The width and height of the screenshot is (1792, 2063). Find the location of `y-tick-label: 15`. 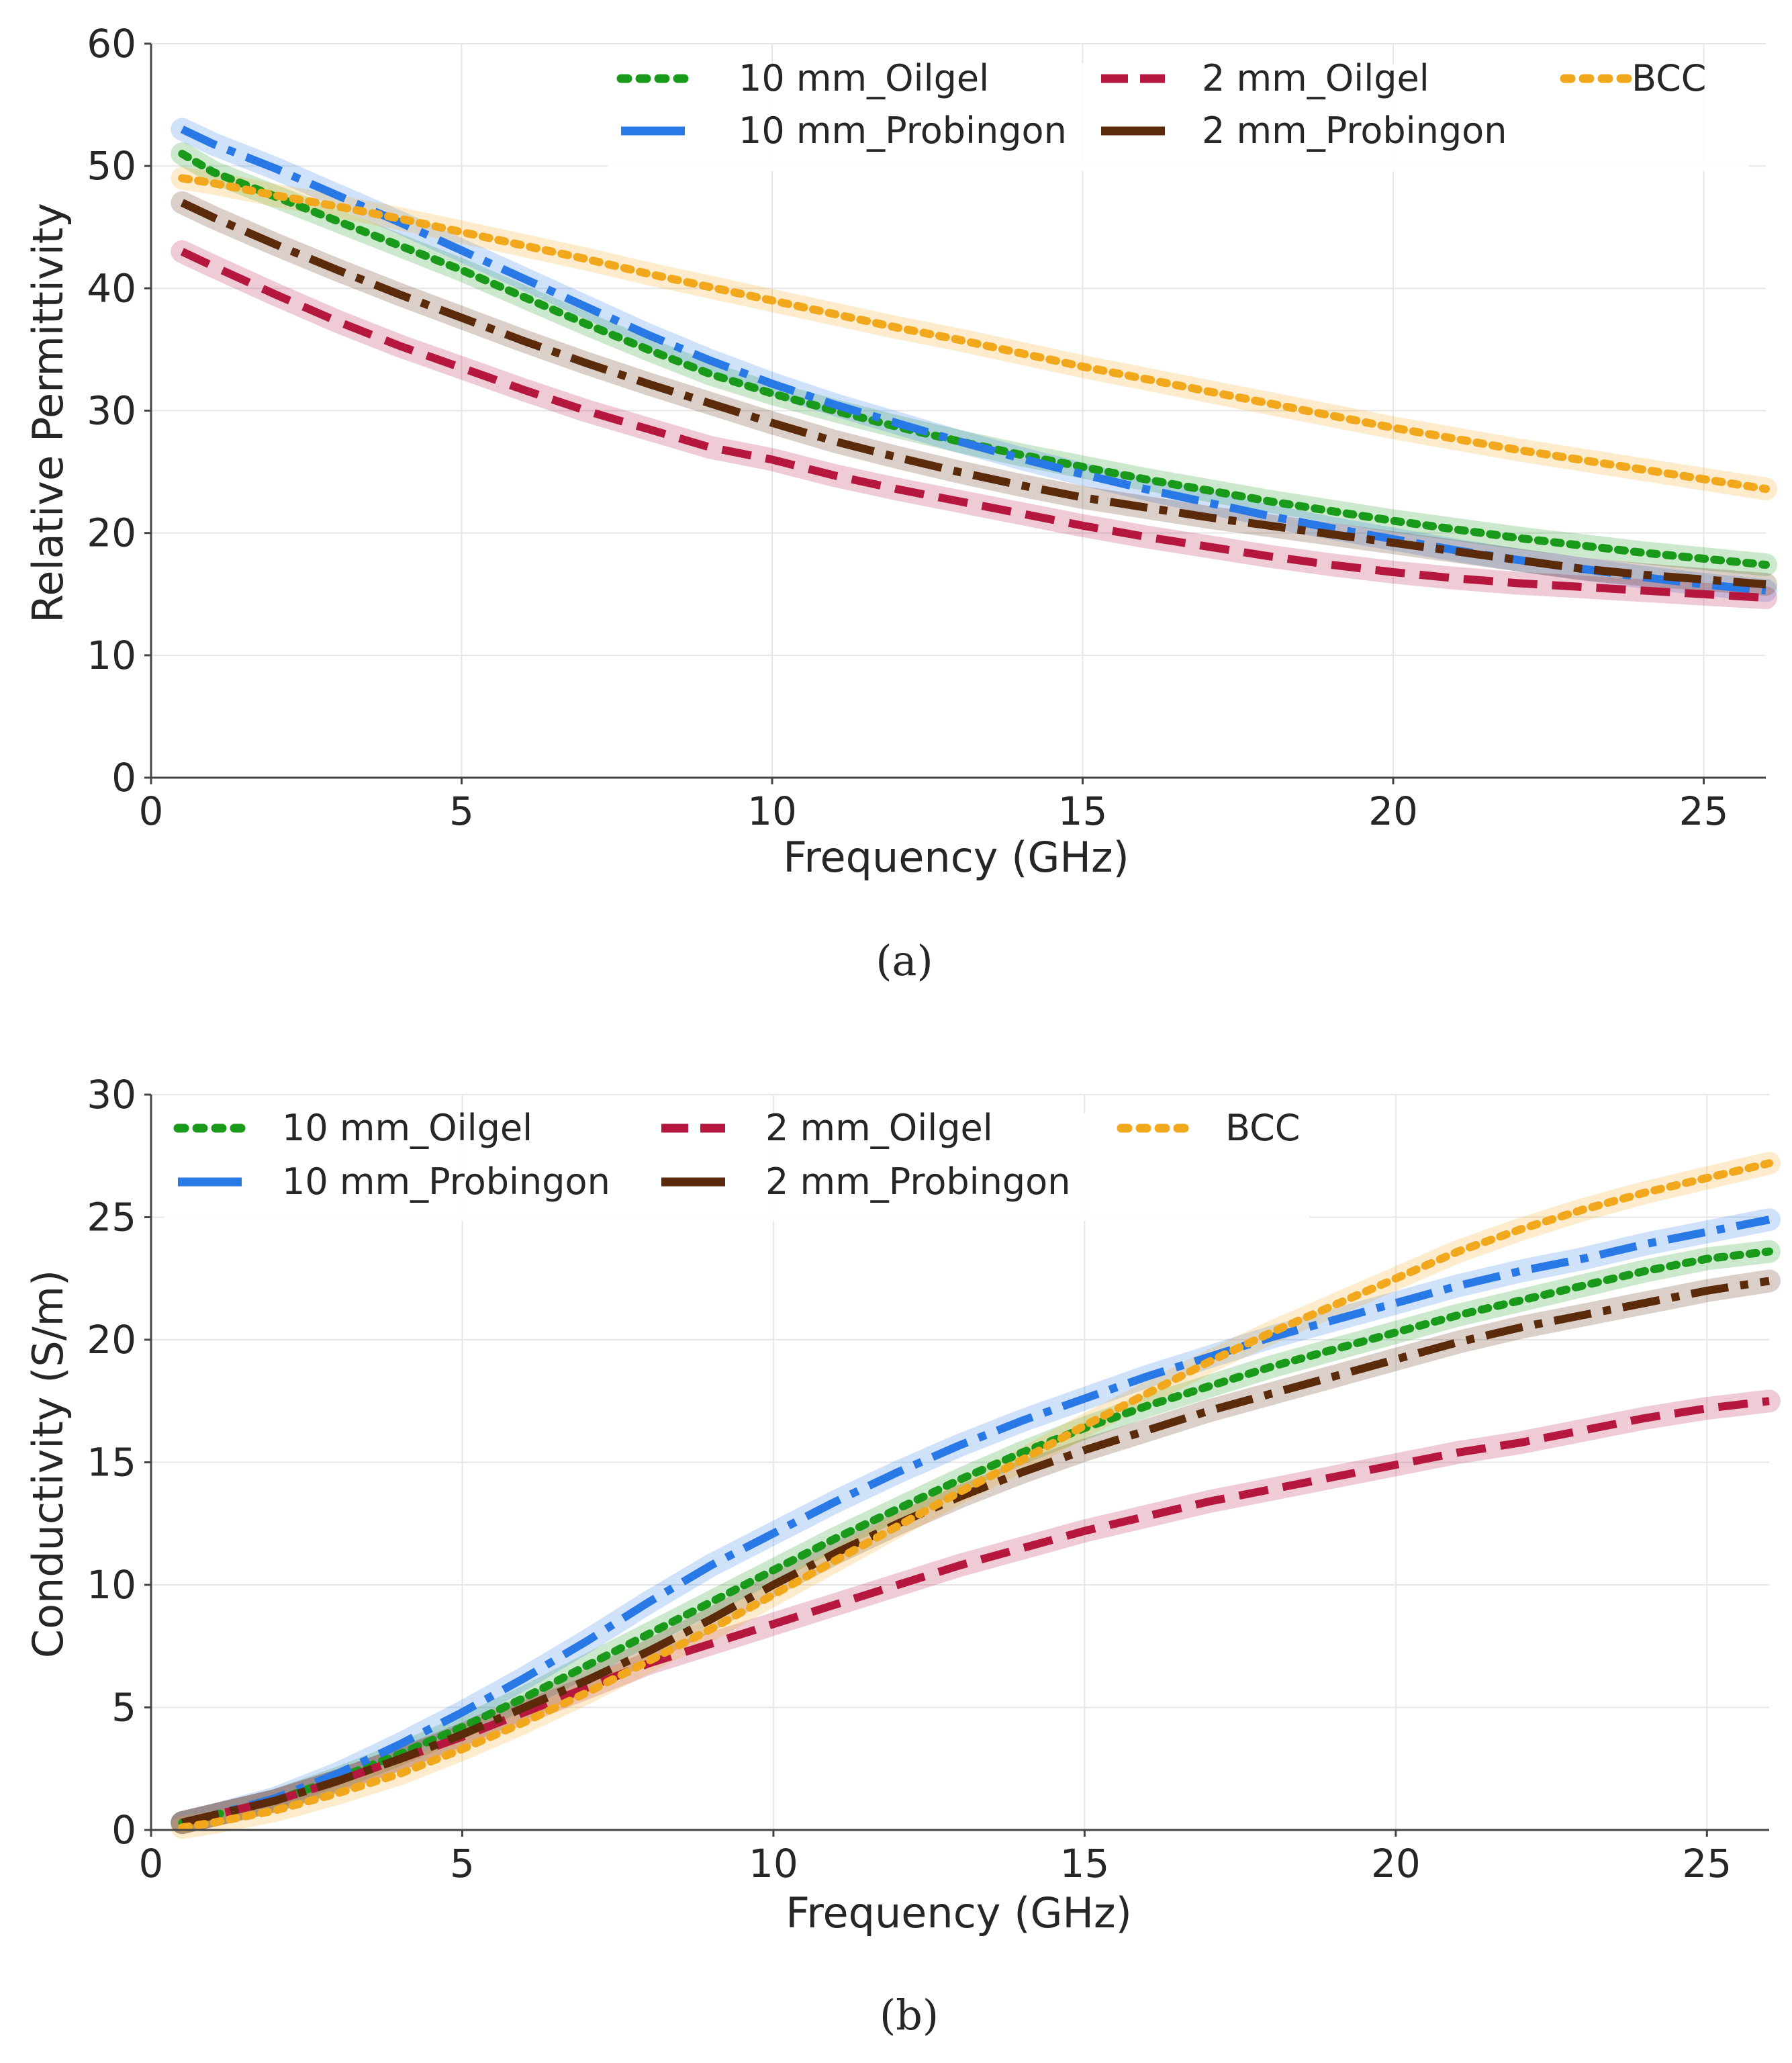

y-tick-label: 15 is located at coordinates (111, 1462).